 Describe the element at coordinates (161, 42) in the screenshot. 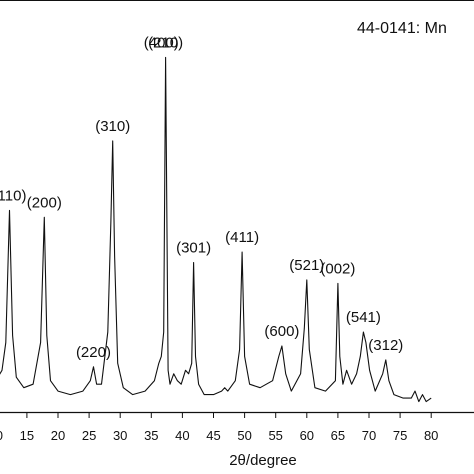

I see `peak-label: (400)` at that location.